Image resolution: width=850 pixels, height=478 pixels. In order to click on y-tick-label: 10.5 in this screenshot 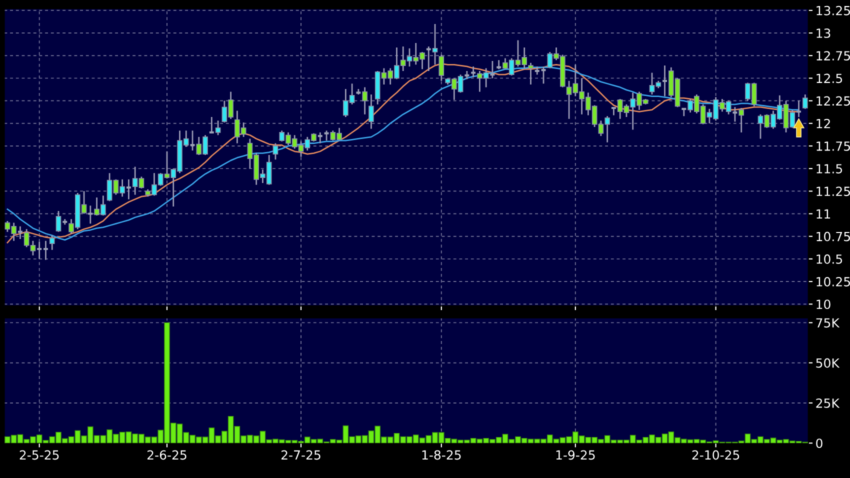, I will do `click(829, 259)`.